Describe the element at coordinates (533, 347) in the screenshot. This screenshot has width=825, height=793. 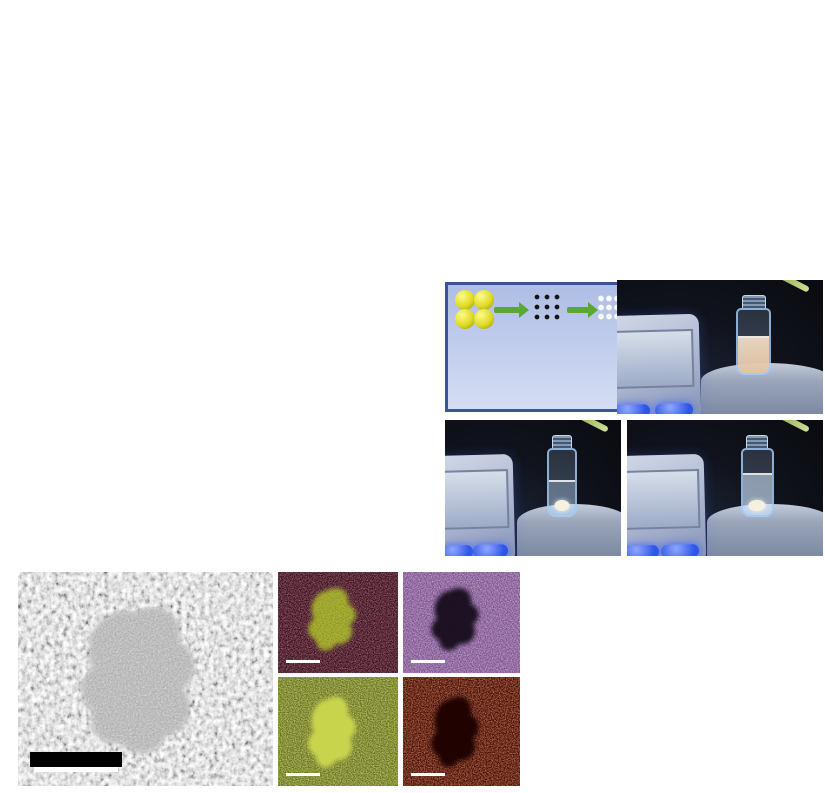
I see `reaction-scheme` at that location.